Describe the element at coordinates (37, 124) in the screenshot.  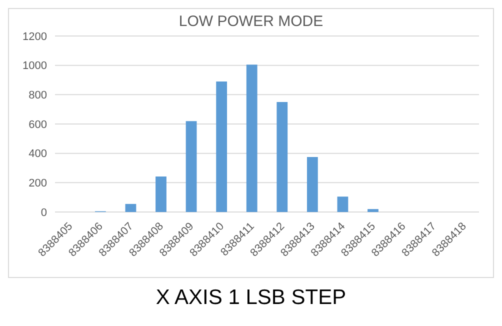
I see `y-tick-label: 600` at that location.